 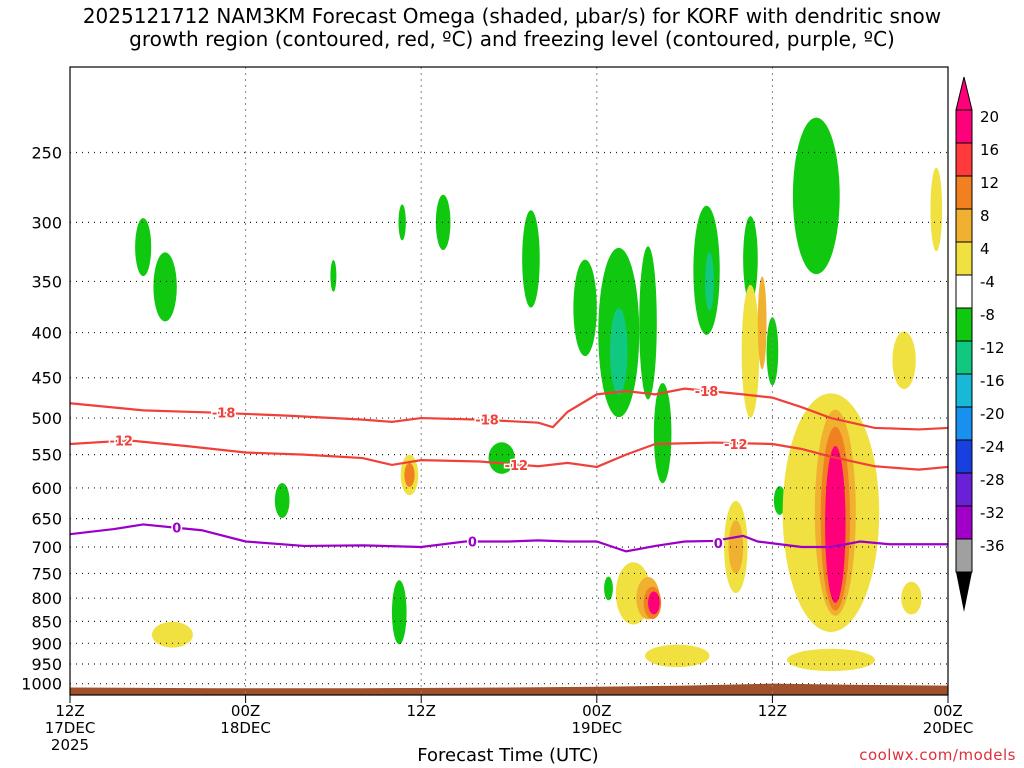 I want to click on colorbar-label: -4, so click(x=987, y=282).